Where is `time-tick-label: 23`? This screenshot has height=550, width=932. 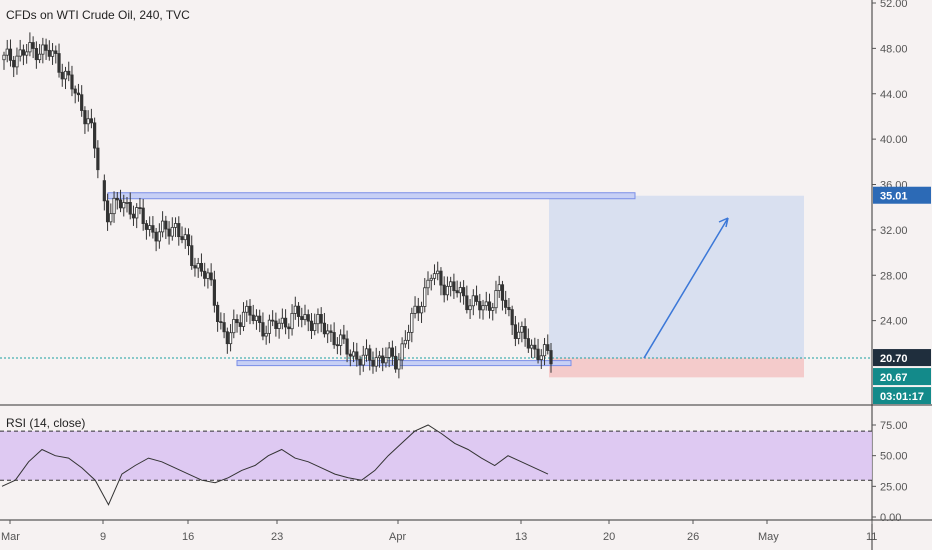
time-tick-label: 23 is located at coordinates (277, 537).